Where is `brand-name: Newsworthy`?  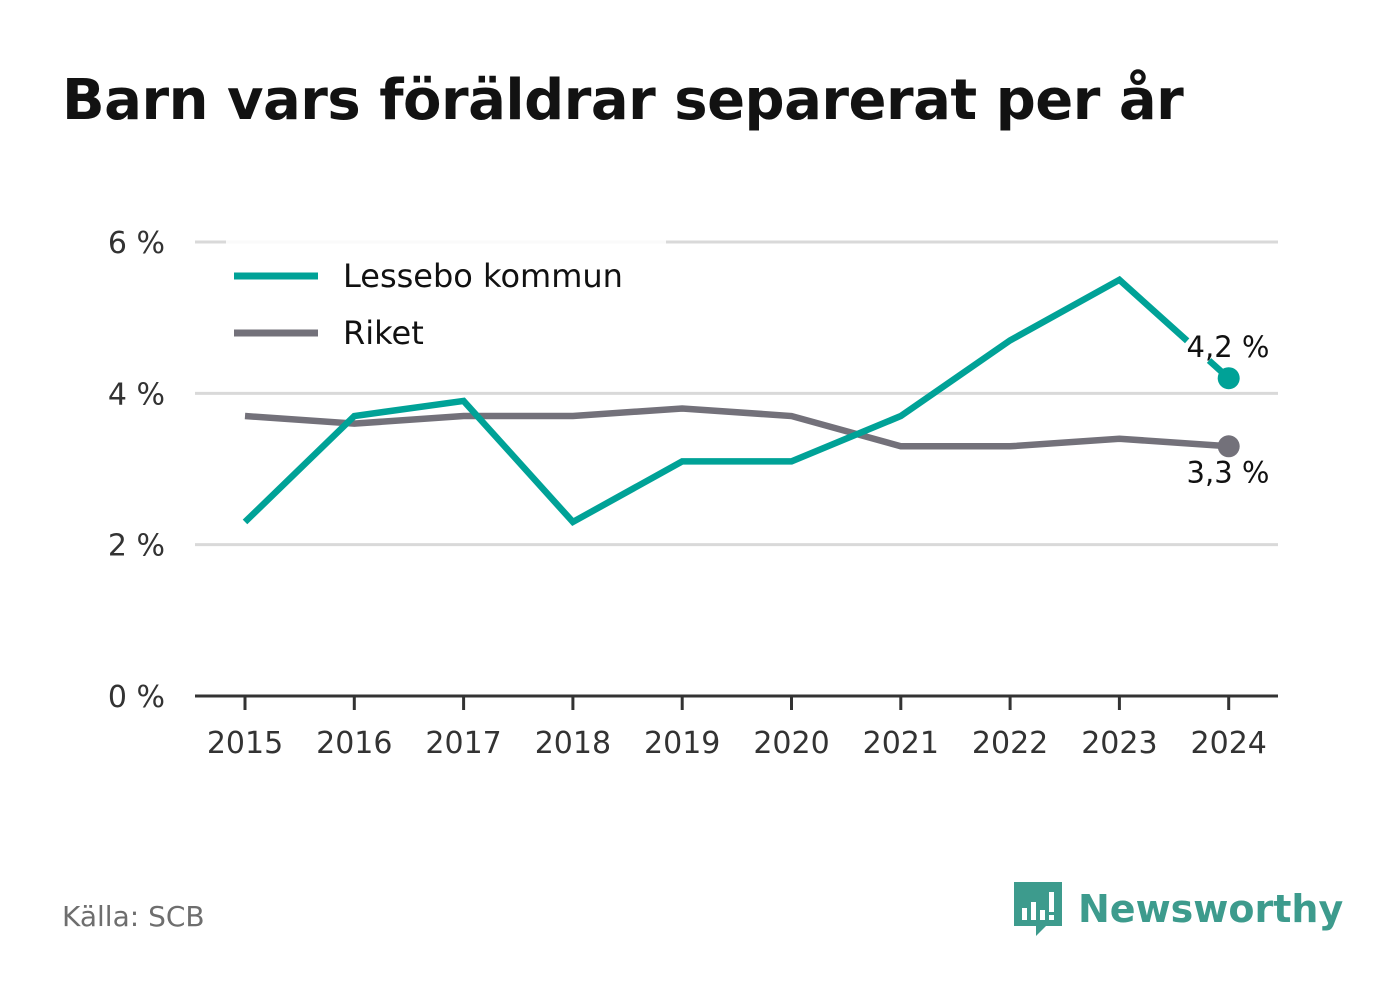 brand-name: Newsworthy is located at coordinates (1211, 909).